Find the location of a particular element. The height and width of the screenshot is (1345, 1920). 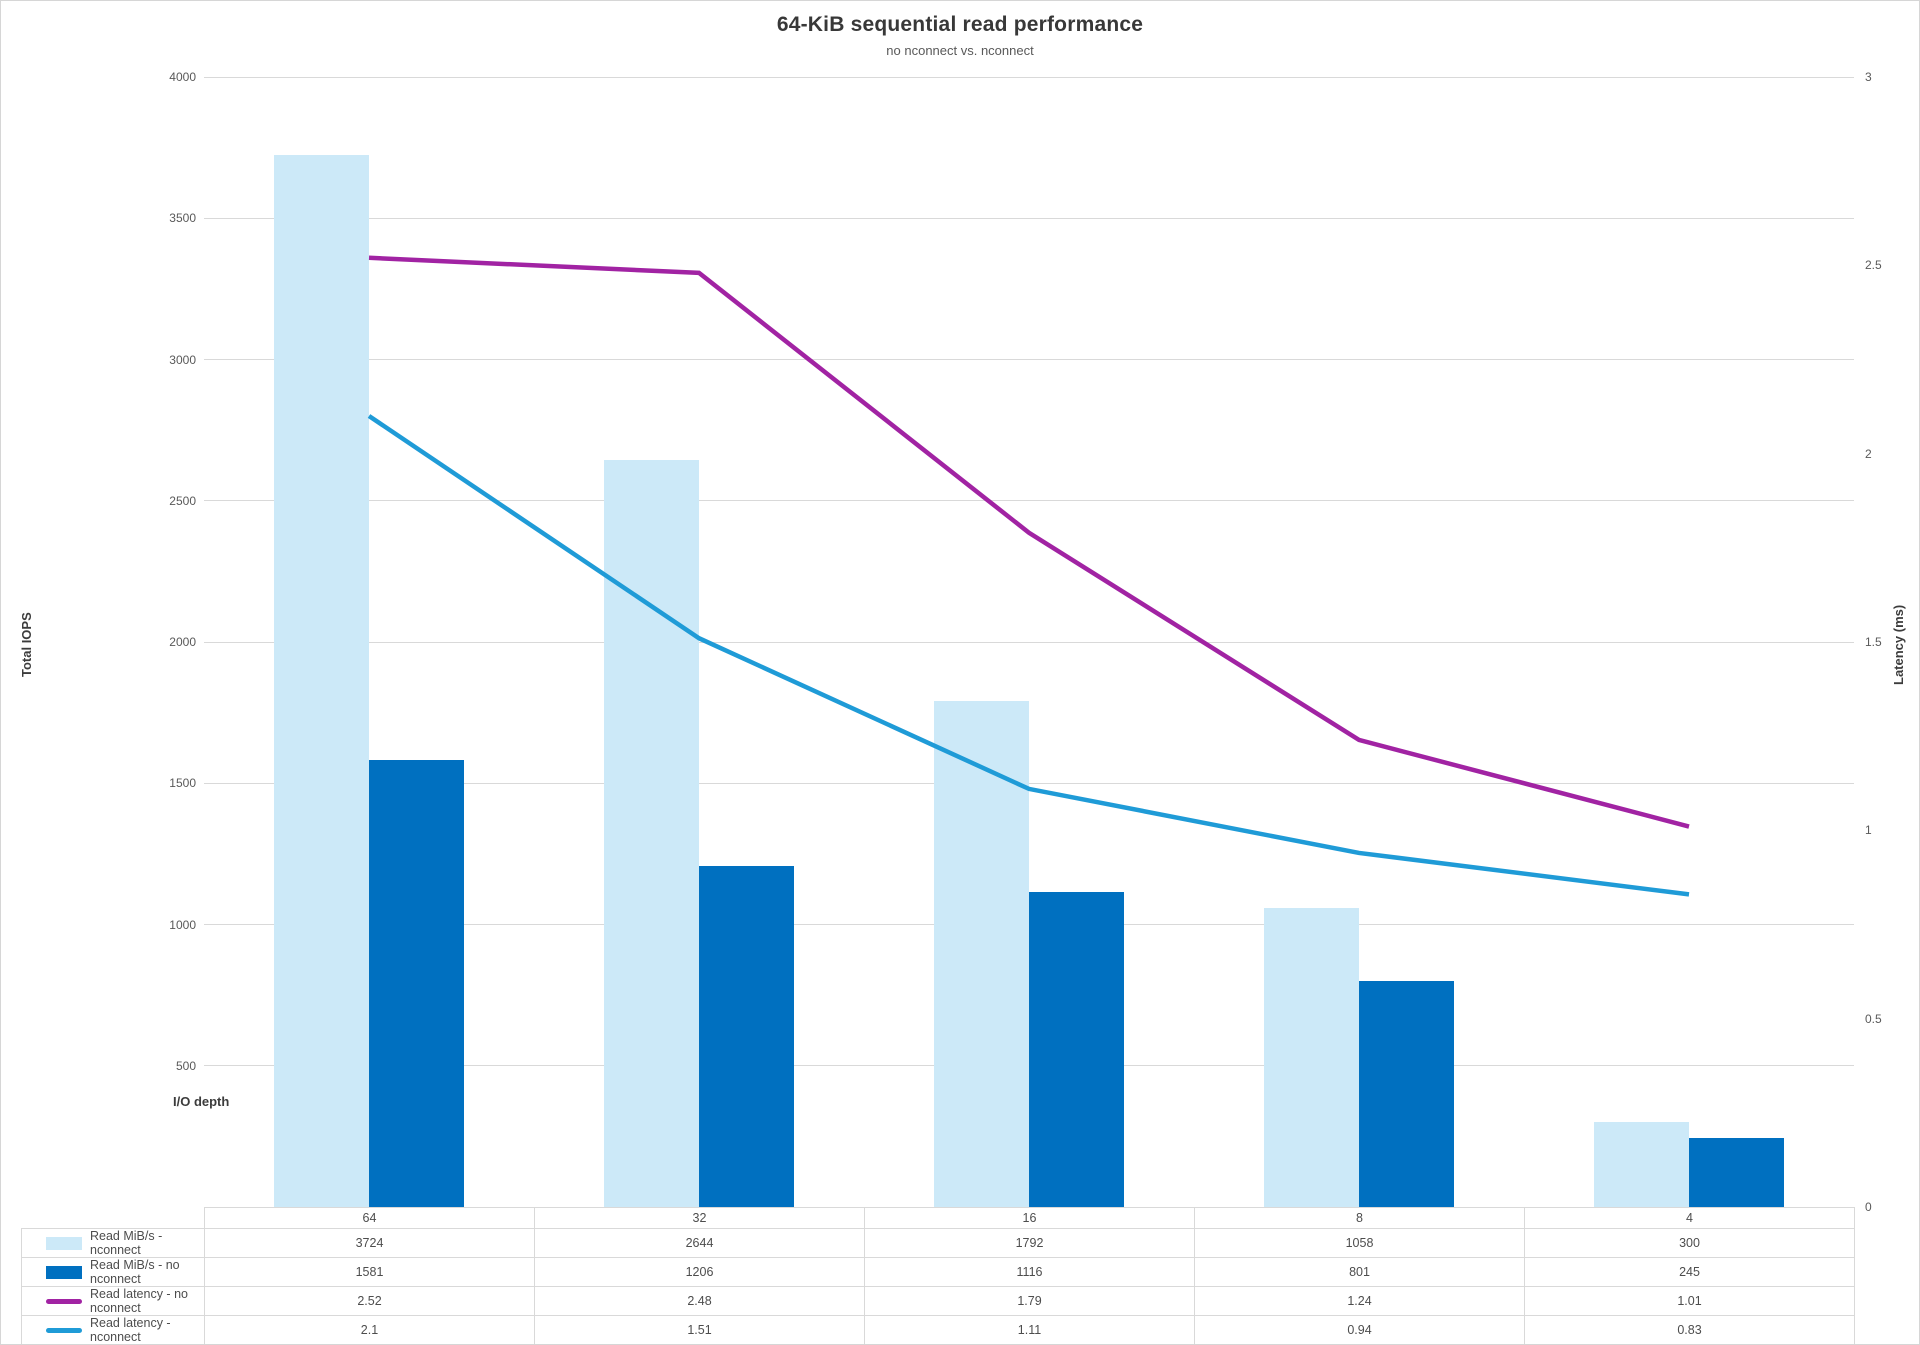

table-row: Read MiB/s - nconnect 3724 2644 1792 1058 300 is located at coordinates (938, 1243).